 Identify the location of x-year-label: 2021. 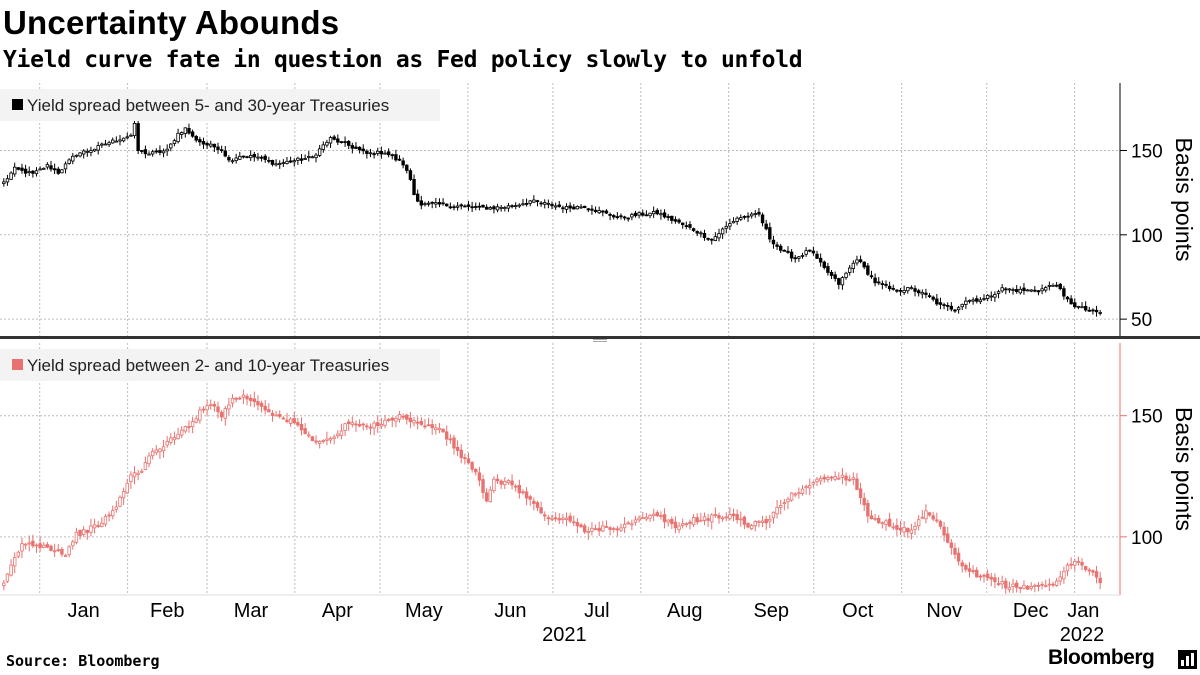
(564, 634).